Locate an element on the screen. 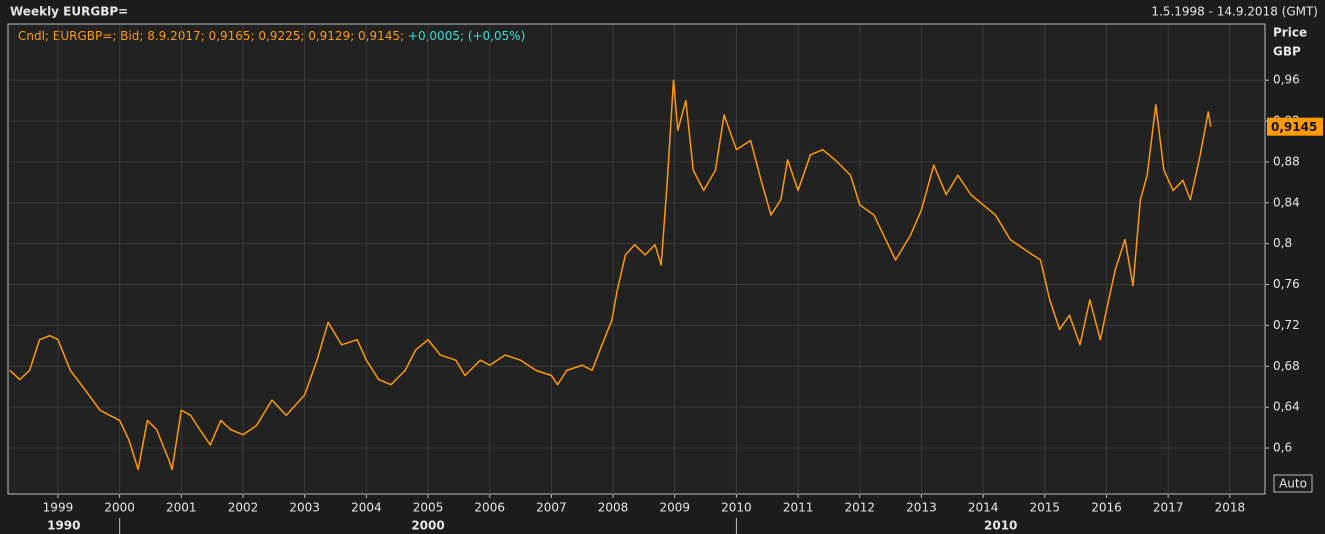 This screenshot has width=1325, height=534. x-tick-label: 2000 is located at coordinates (119, 508).